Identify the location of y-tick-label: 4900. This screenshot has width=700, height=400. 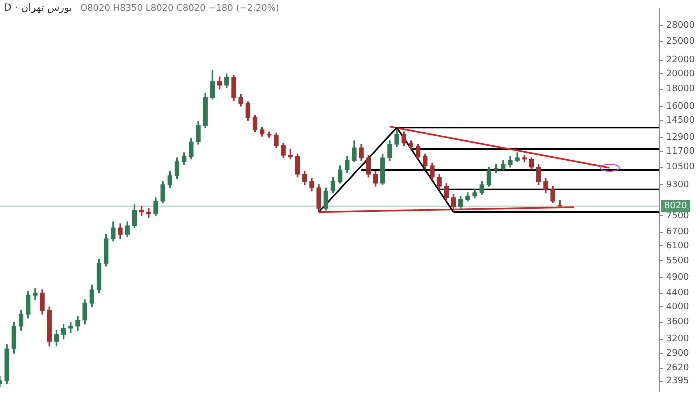
(678, 278).